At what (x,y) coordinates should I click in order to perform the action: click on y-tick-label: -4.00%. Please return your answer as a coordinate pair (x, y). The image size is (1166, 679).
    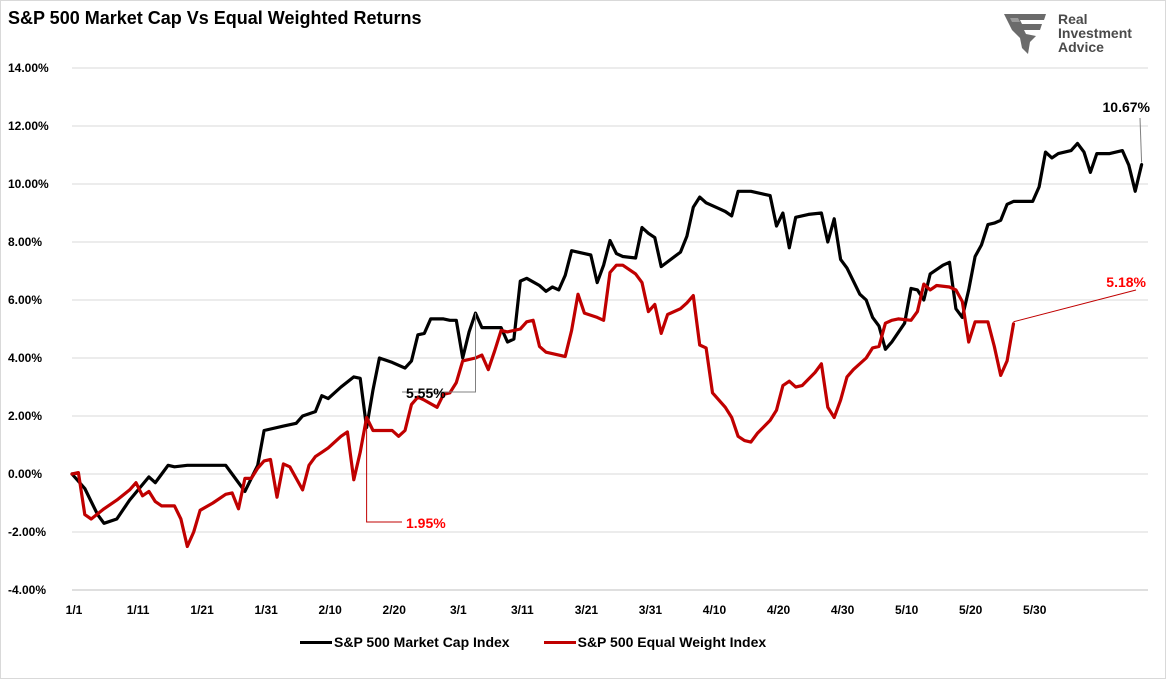
    Looking at the image, I should click on (27, 590).